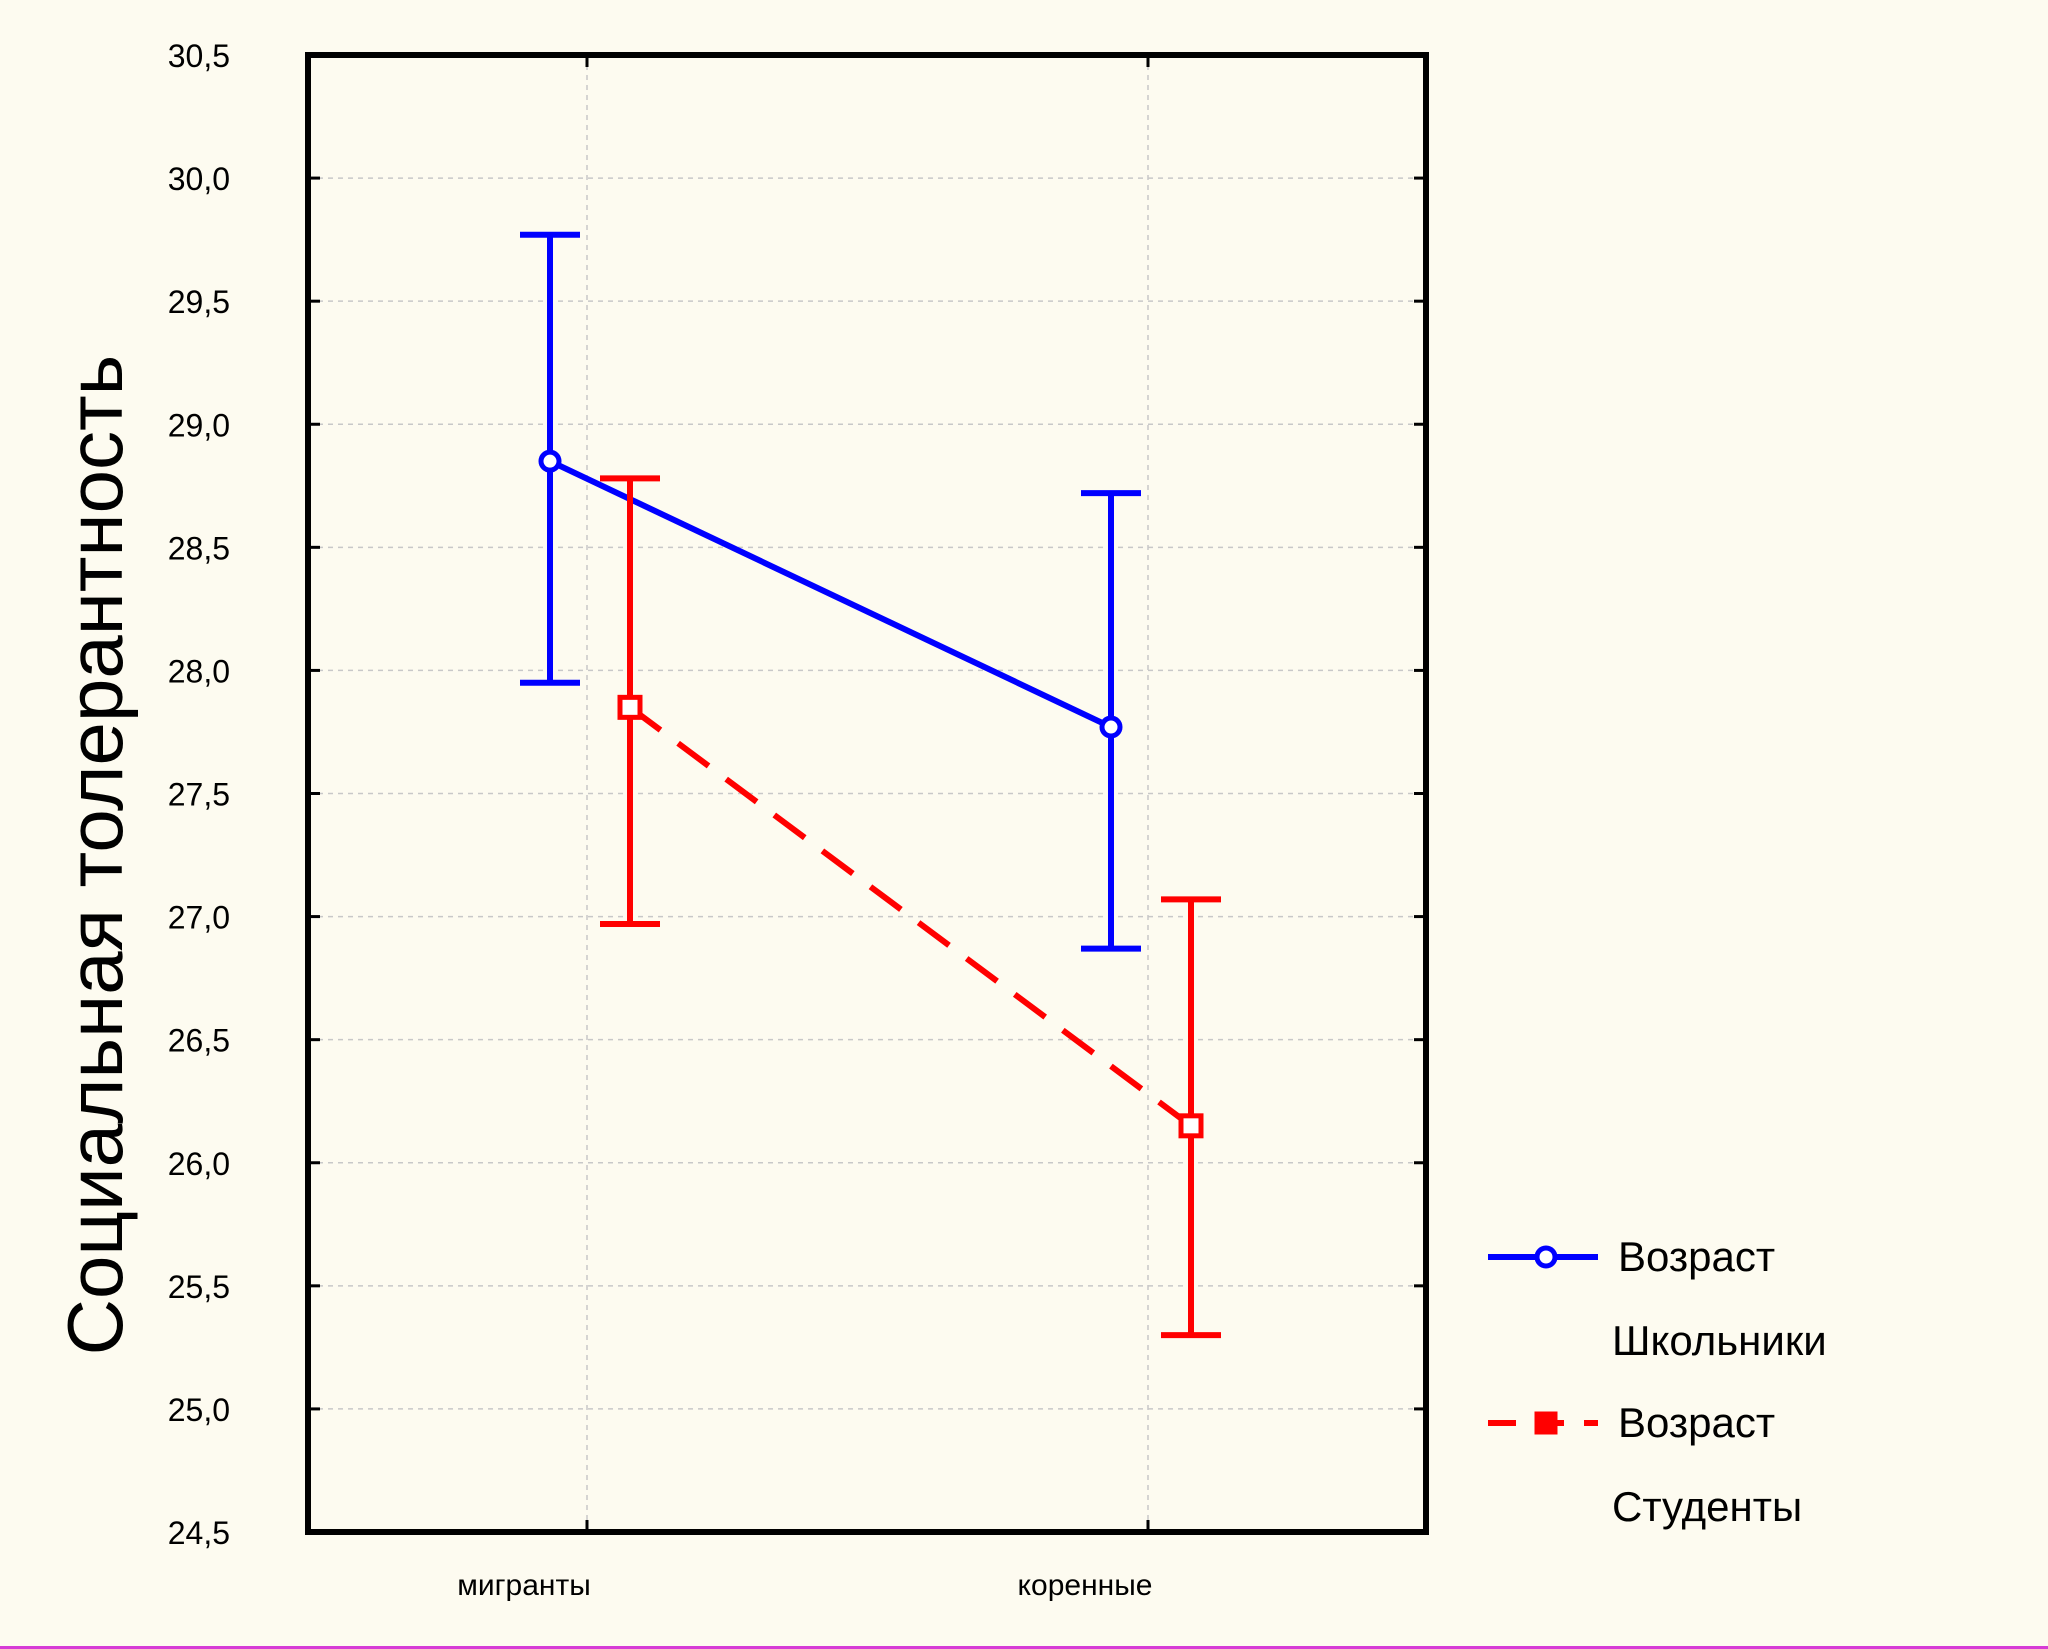 Image resolution: width=2048 pixels, height=1649 pixels. What do you see at coordinates (1657, 1381) in the screenshot?
I see `legend: Возраст Школьники Возраст Студенты` at bounding box center [1657, 1381].